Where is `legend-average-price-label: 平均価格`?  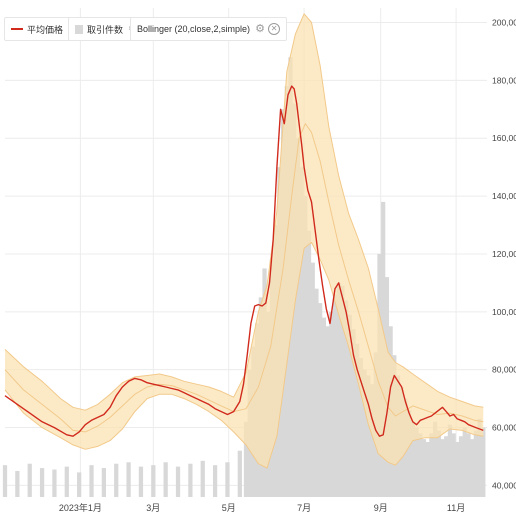
legend-average-price-label: 平均価格 is located at coordinates (45, 29).